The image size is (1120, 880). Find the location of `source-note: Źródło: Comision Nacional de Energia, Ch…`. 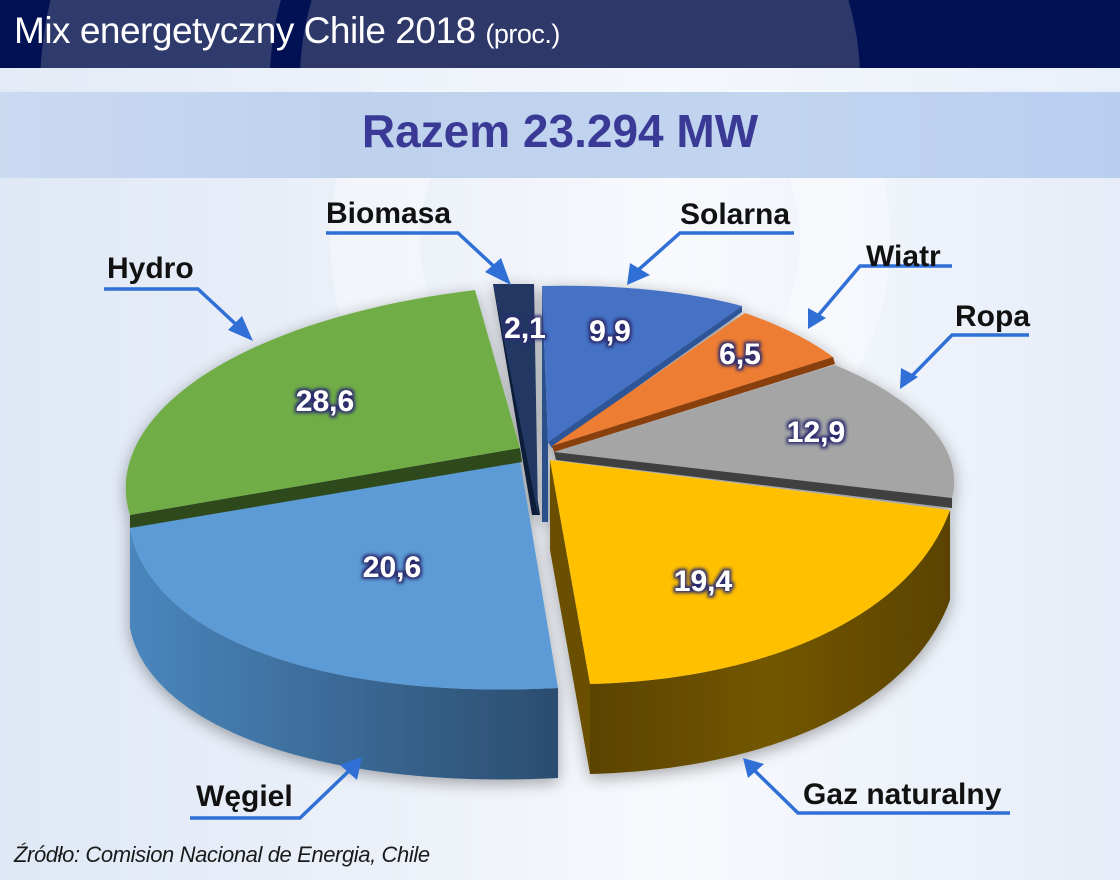

source-note: Źródło: Comision Nacional de Energia, Ch… is located at coordinates (222, 854).